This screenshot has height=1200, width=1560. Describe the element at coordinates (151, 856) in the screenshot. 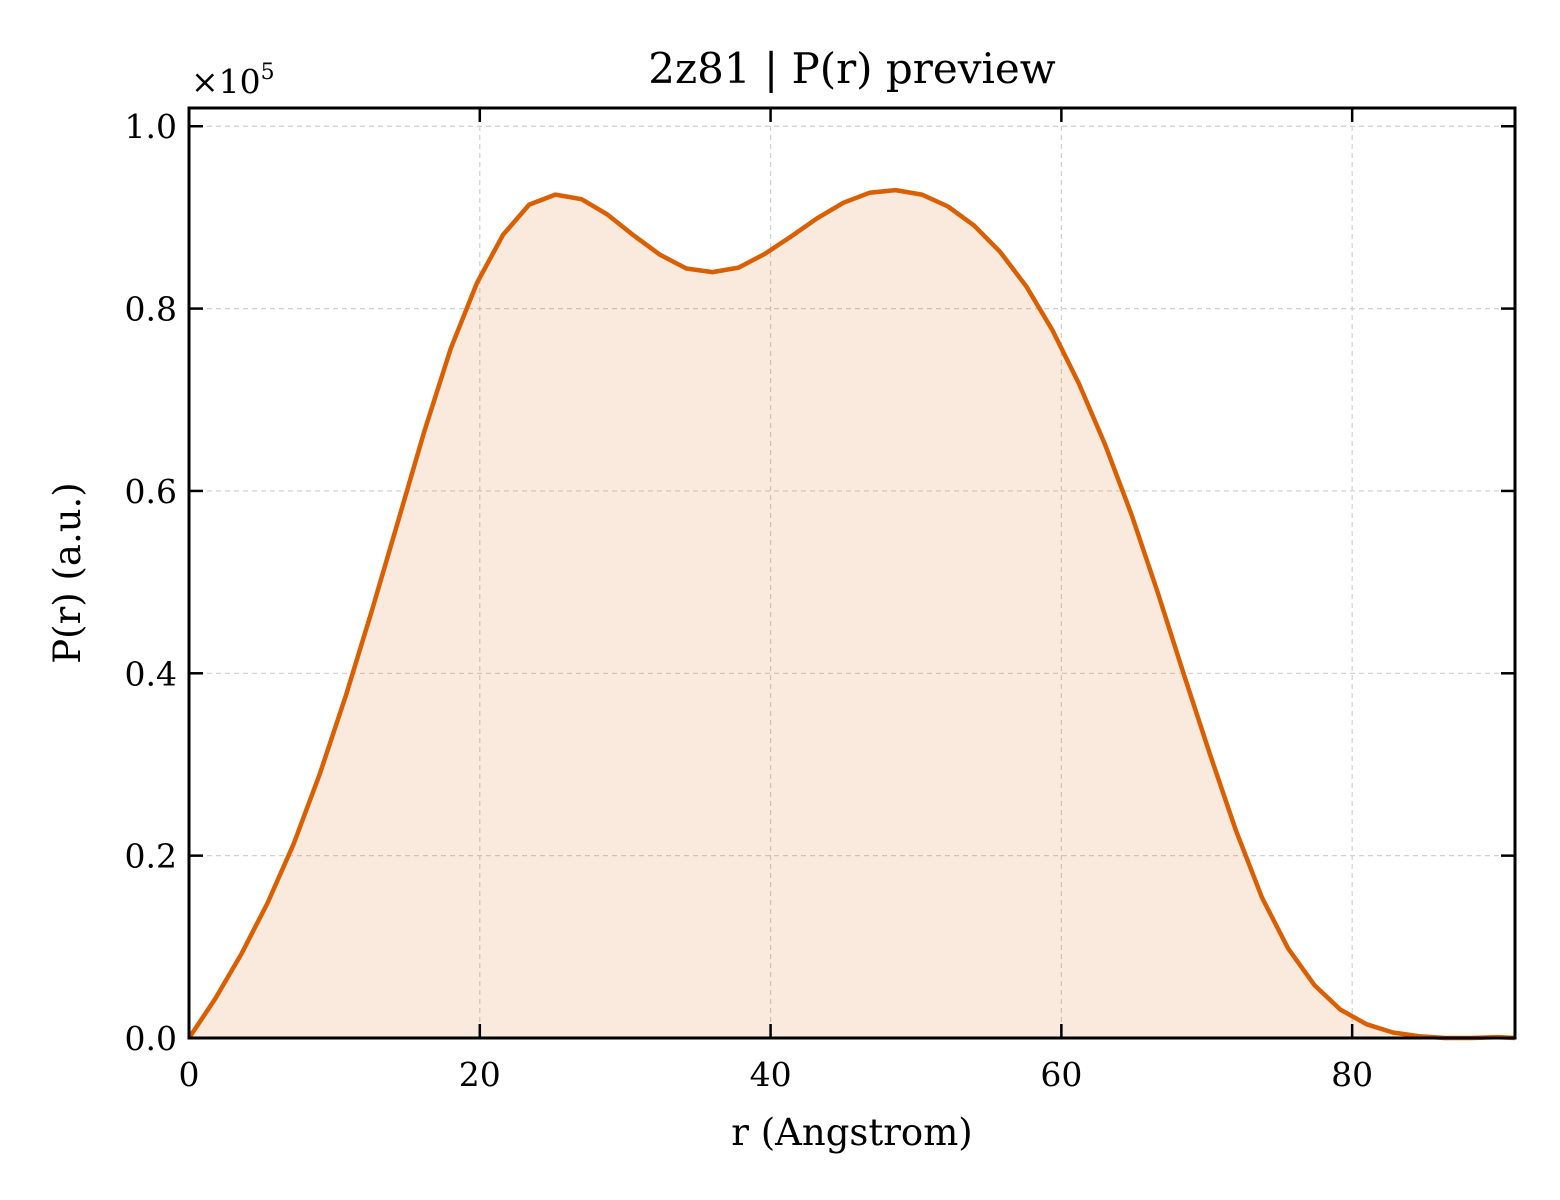

I see `y-tick-label: 0.2` at that location.